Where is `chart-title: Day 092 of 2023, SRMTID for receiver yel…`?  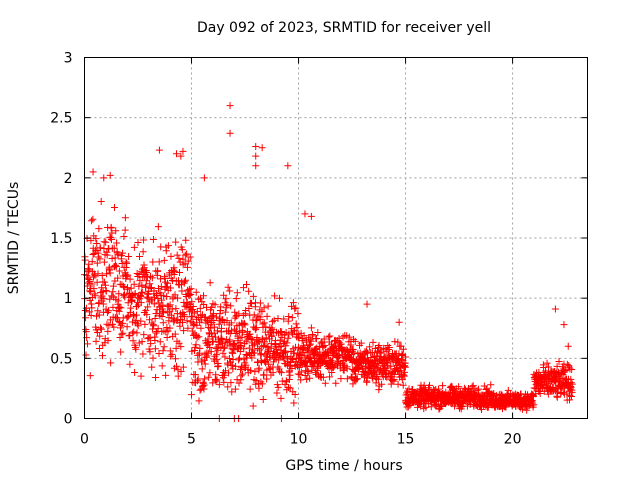 chart-title: Day 092 of 2023, SRMTID for receiver yel… is located at coordinates (344, 28).